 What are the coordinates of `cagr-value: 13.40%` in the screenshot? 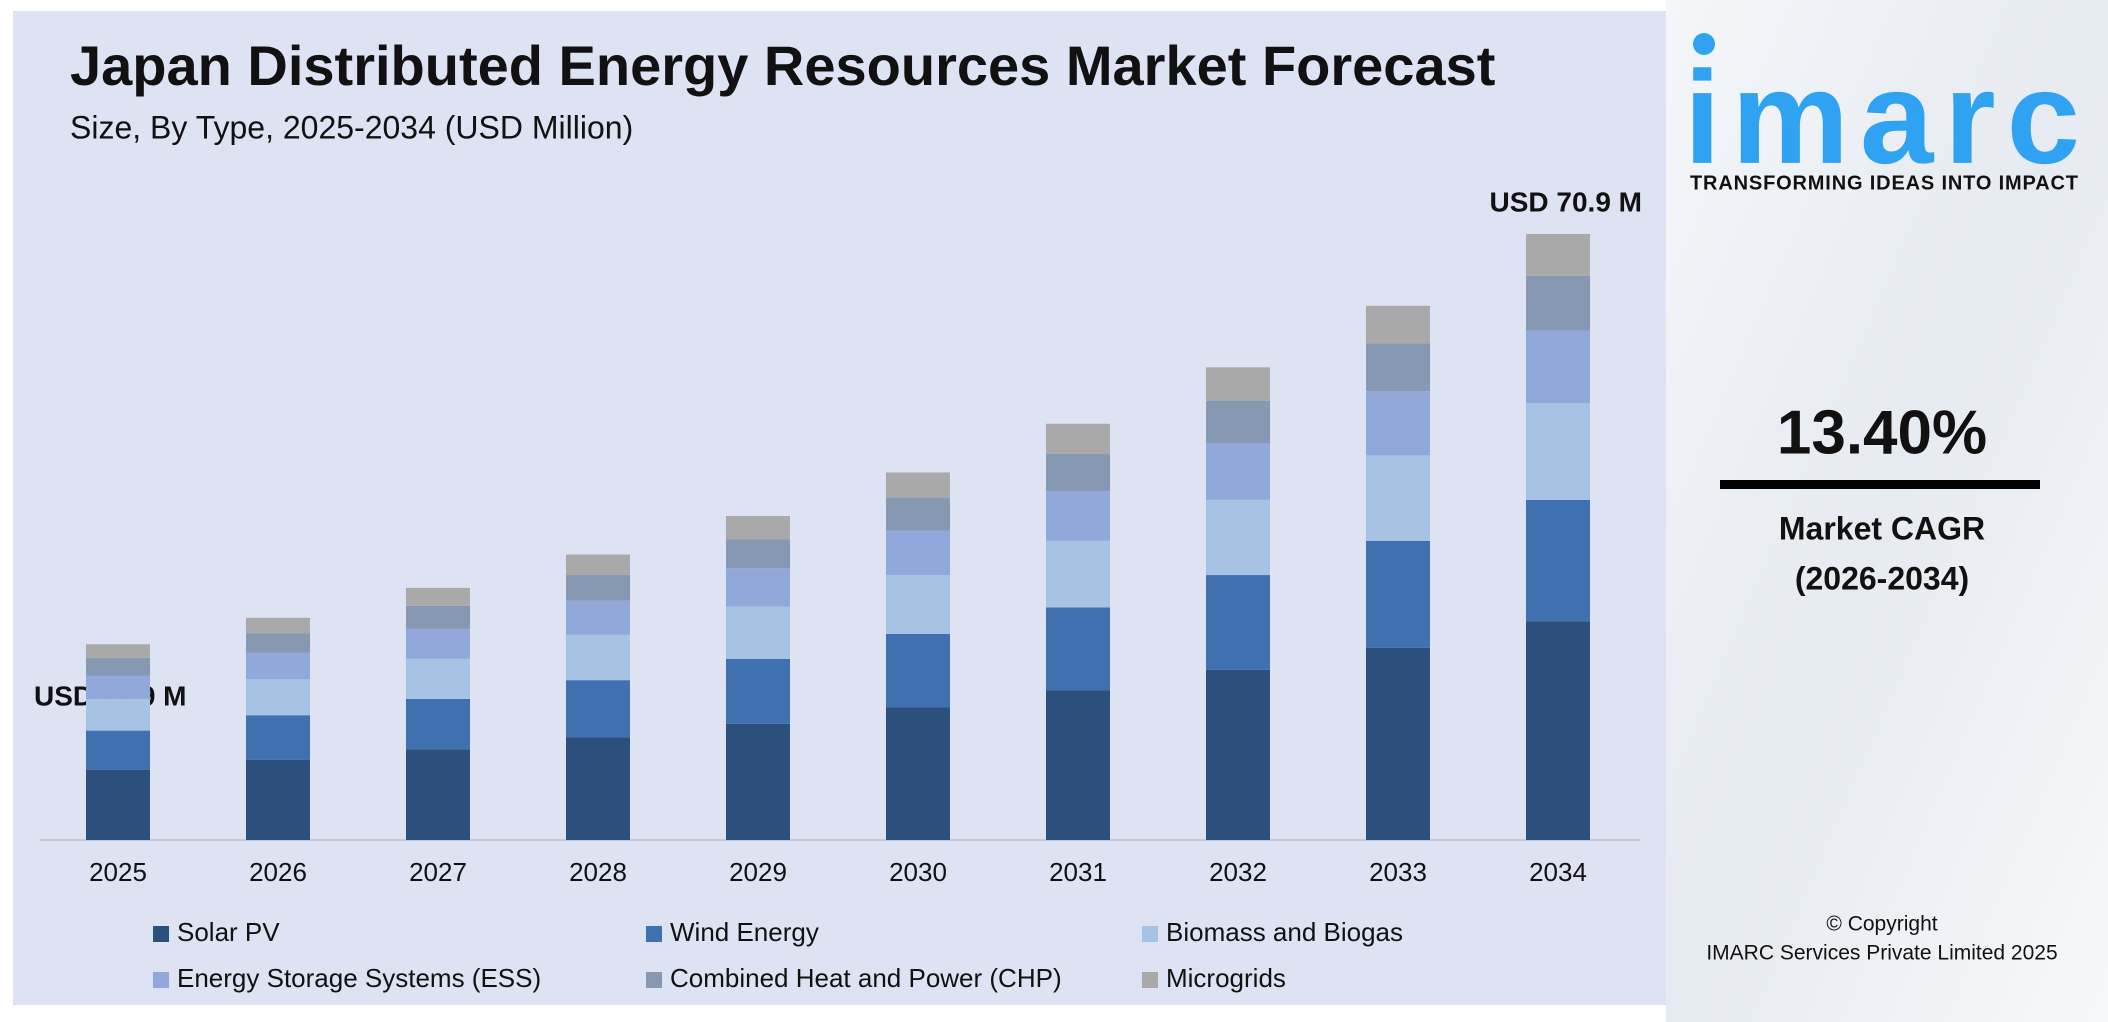 It's located at (1882, 432).